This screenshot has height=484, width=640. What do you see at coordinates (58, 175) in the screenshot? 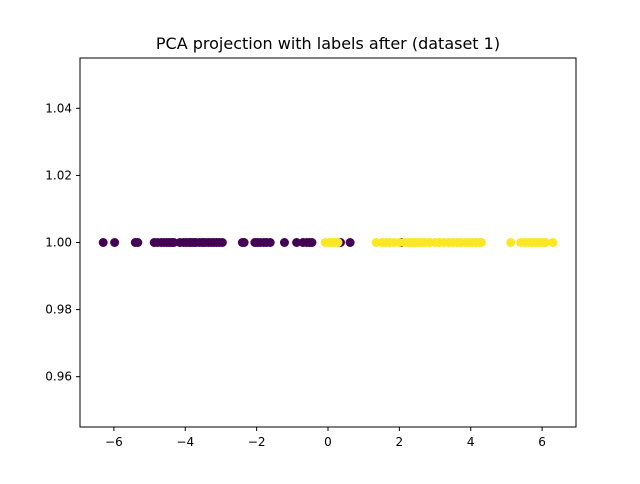
I see `y-tick-label-3: 1.02` at bounding box center [58, 175].